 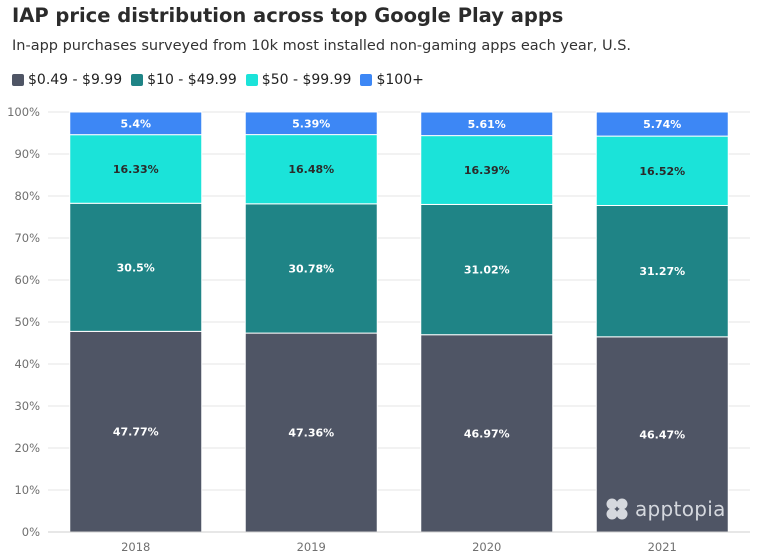 I want to click on data-label: 5.39%, so click(x=311, y=123).